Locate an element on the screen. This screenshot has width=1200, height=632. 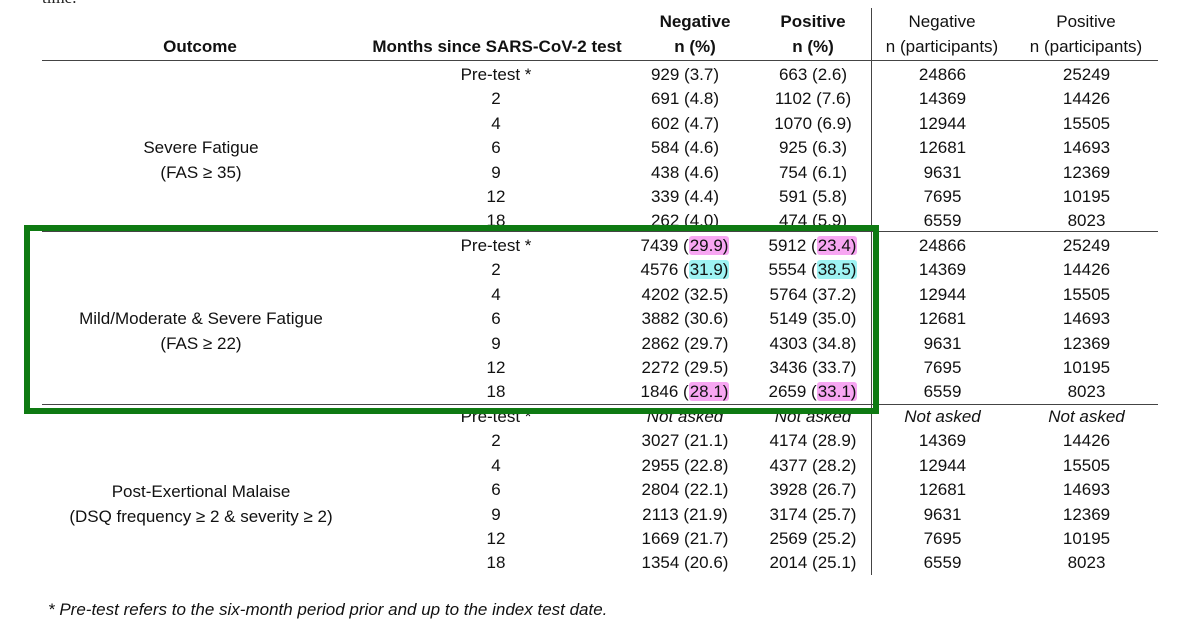
positive-pct-cell-count: 2659 ( is located at coordinates (792, 391).